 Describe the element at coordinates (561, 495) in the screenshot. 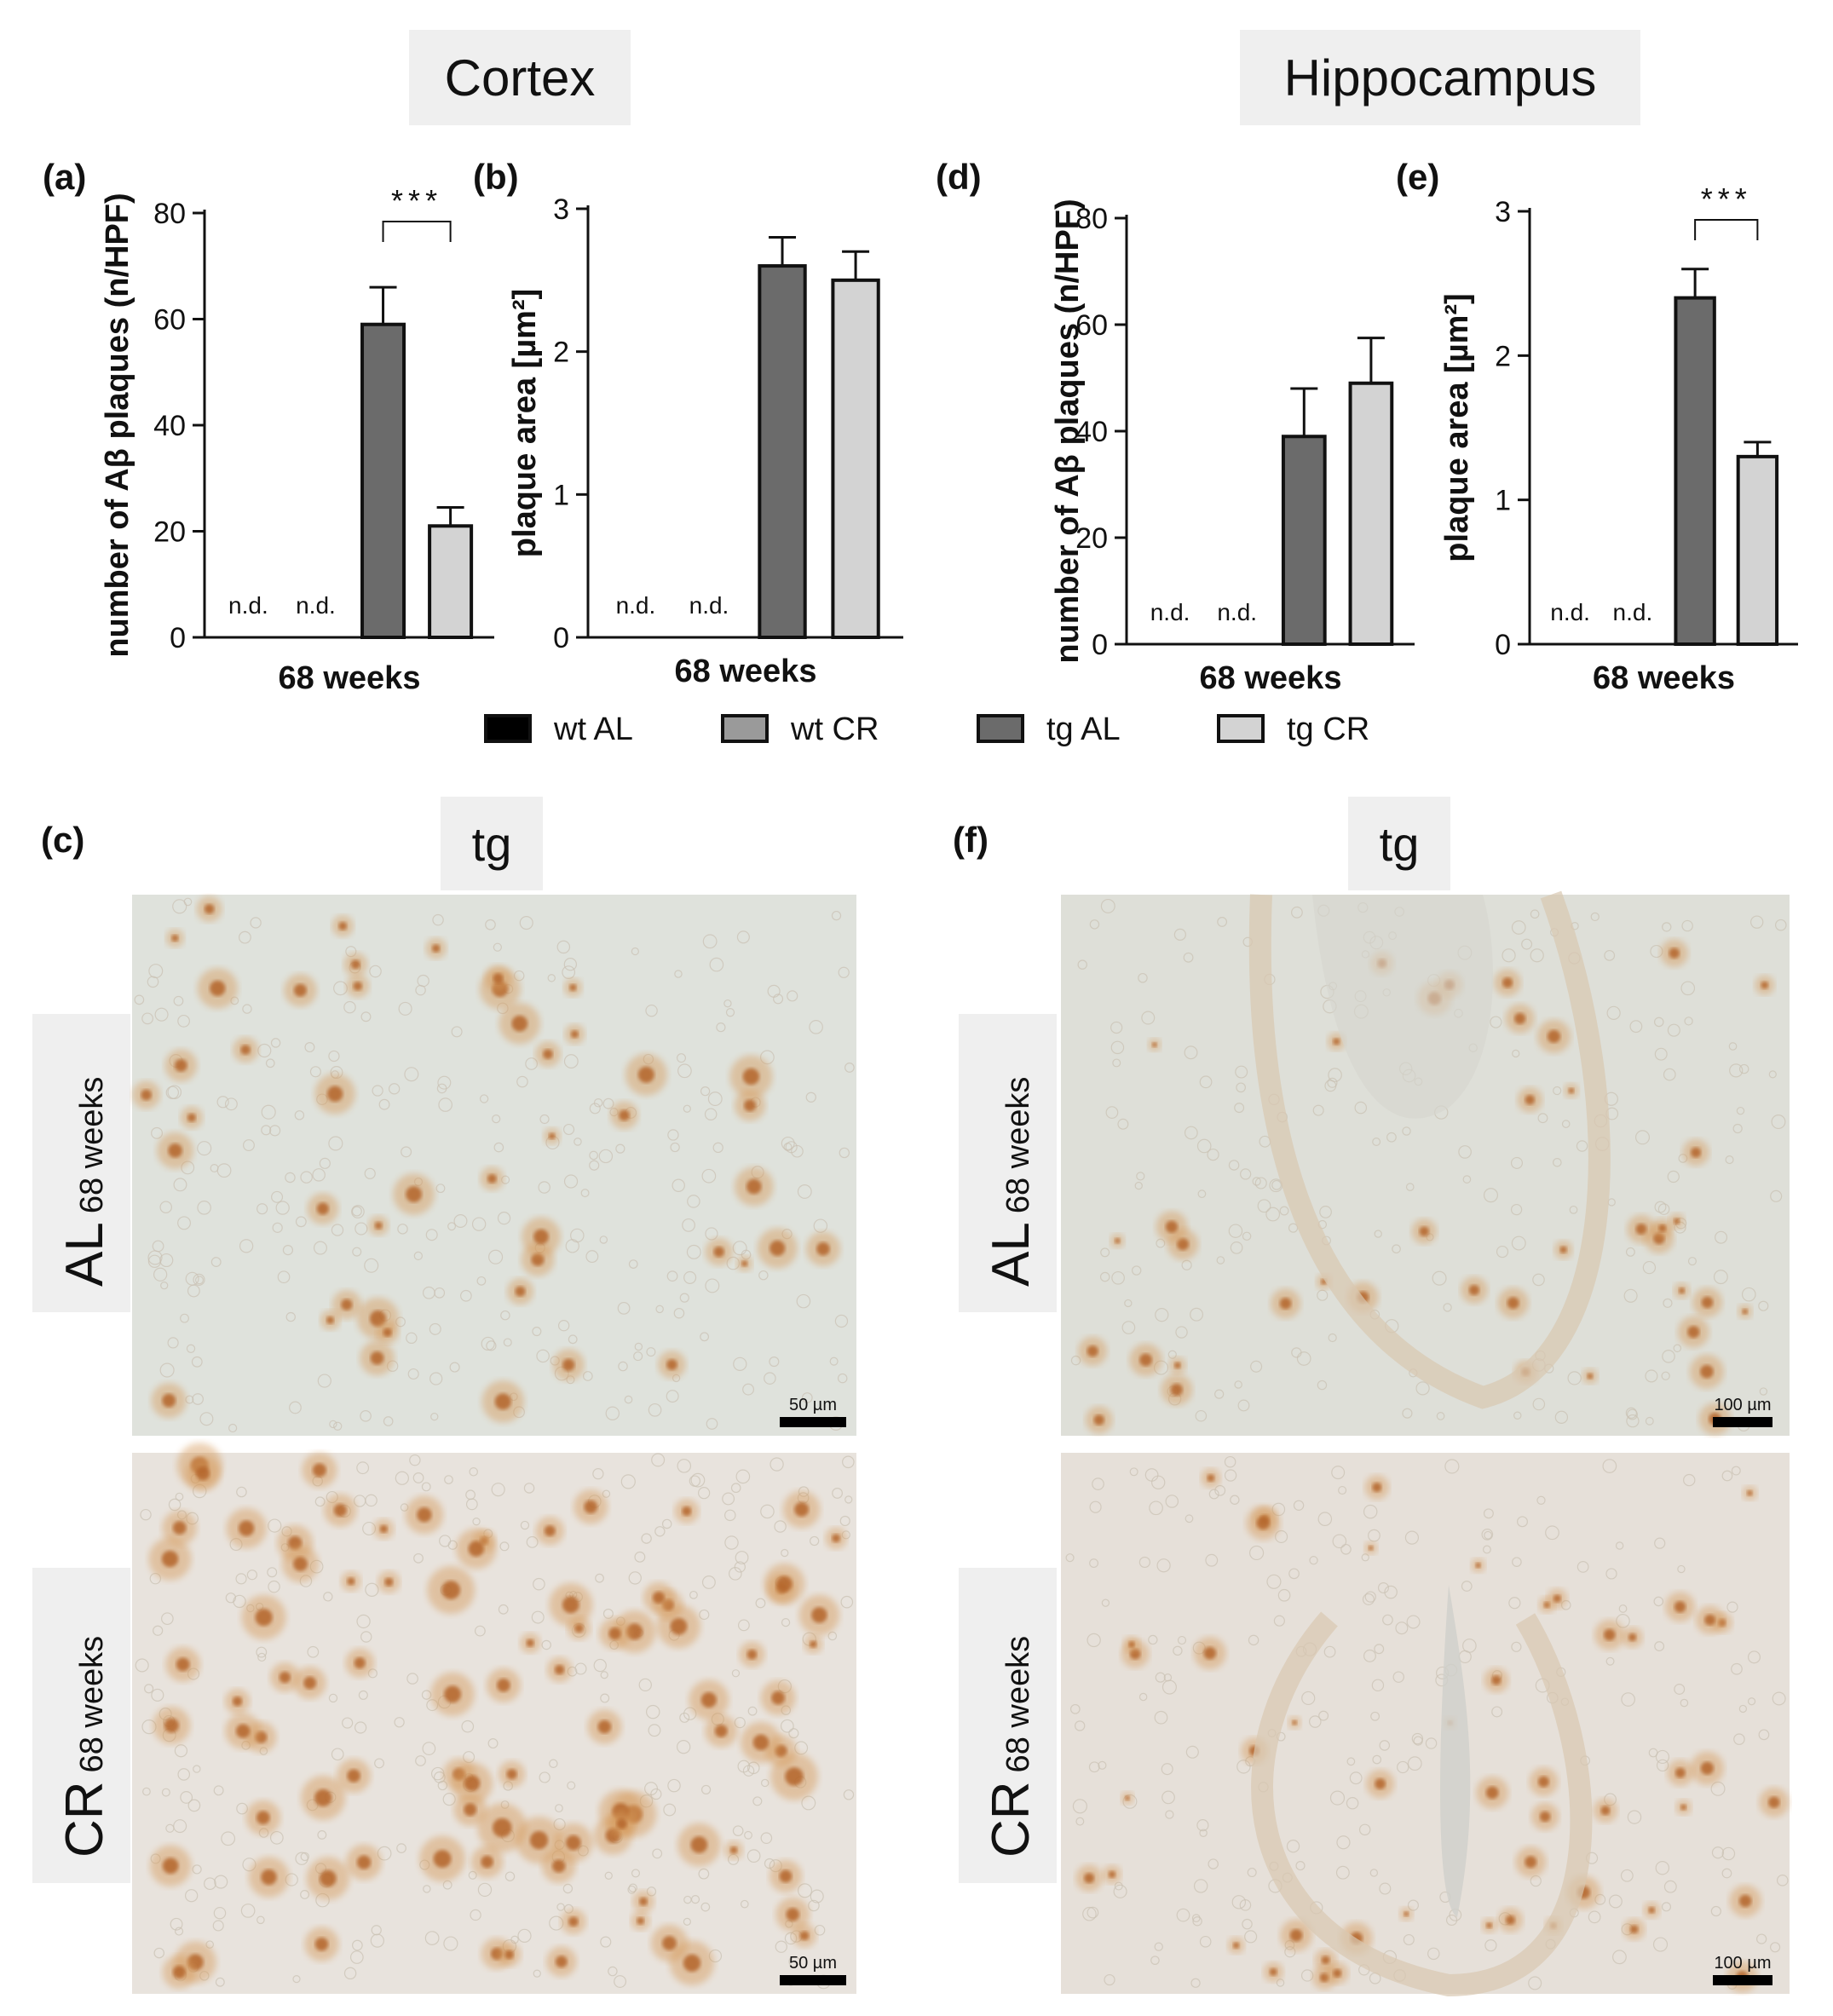

I see `y-tick-label: 1` at that location.